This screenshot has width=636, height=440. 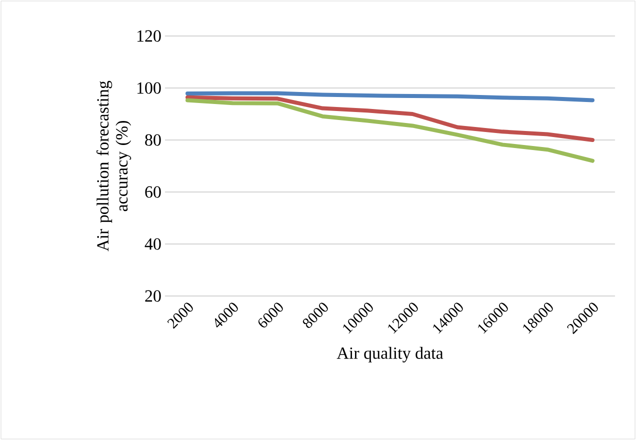 What do you see at coordinates (270, 315) in the screenshot?
I see `x-tick-label: 6000` at bounding box center [270, 315].